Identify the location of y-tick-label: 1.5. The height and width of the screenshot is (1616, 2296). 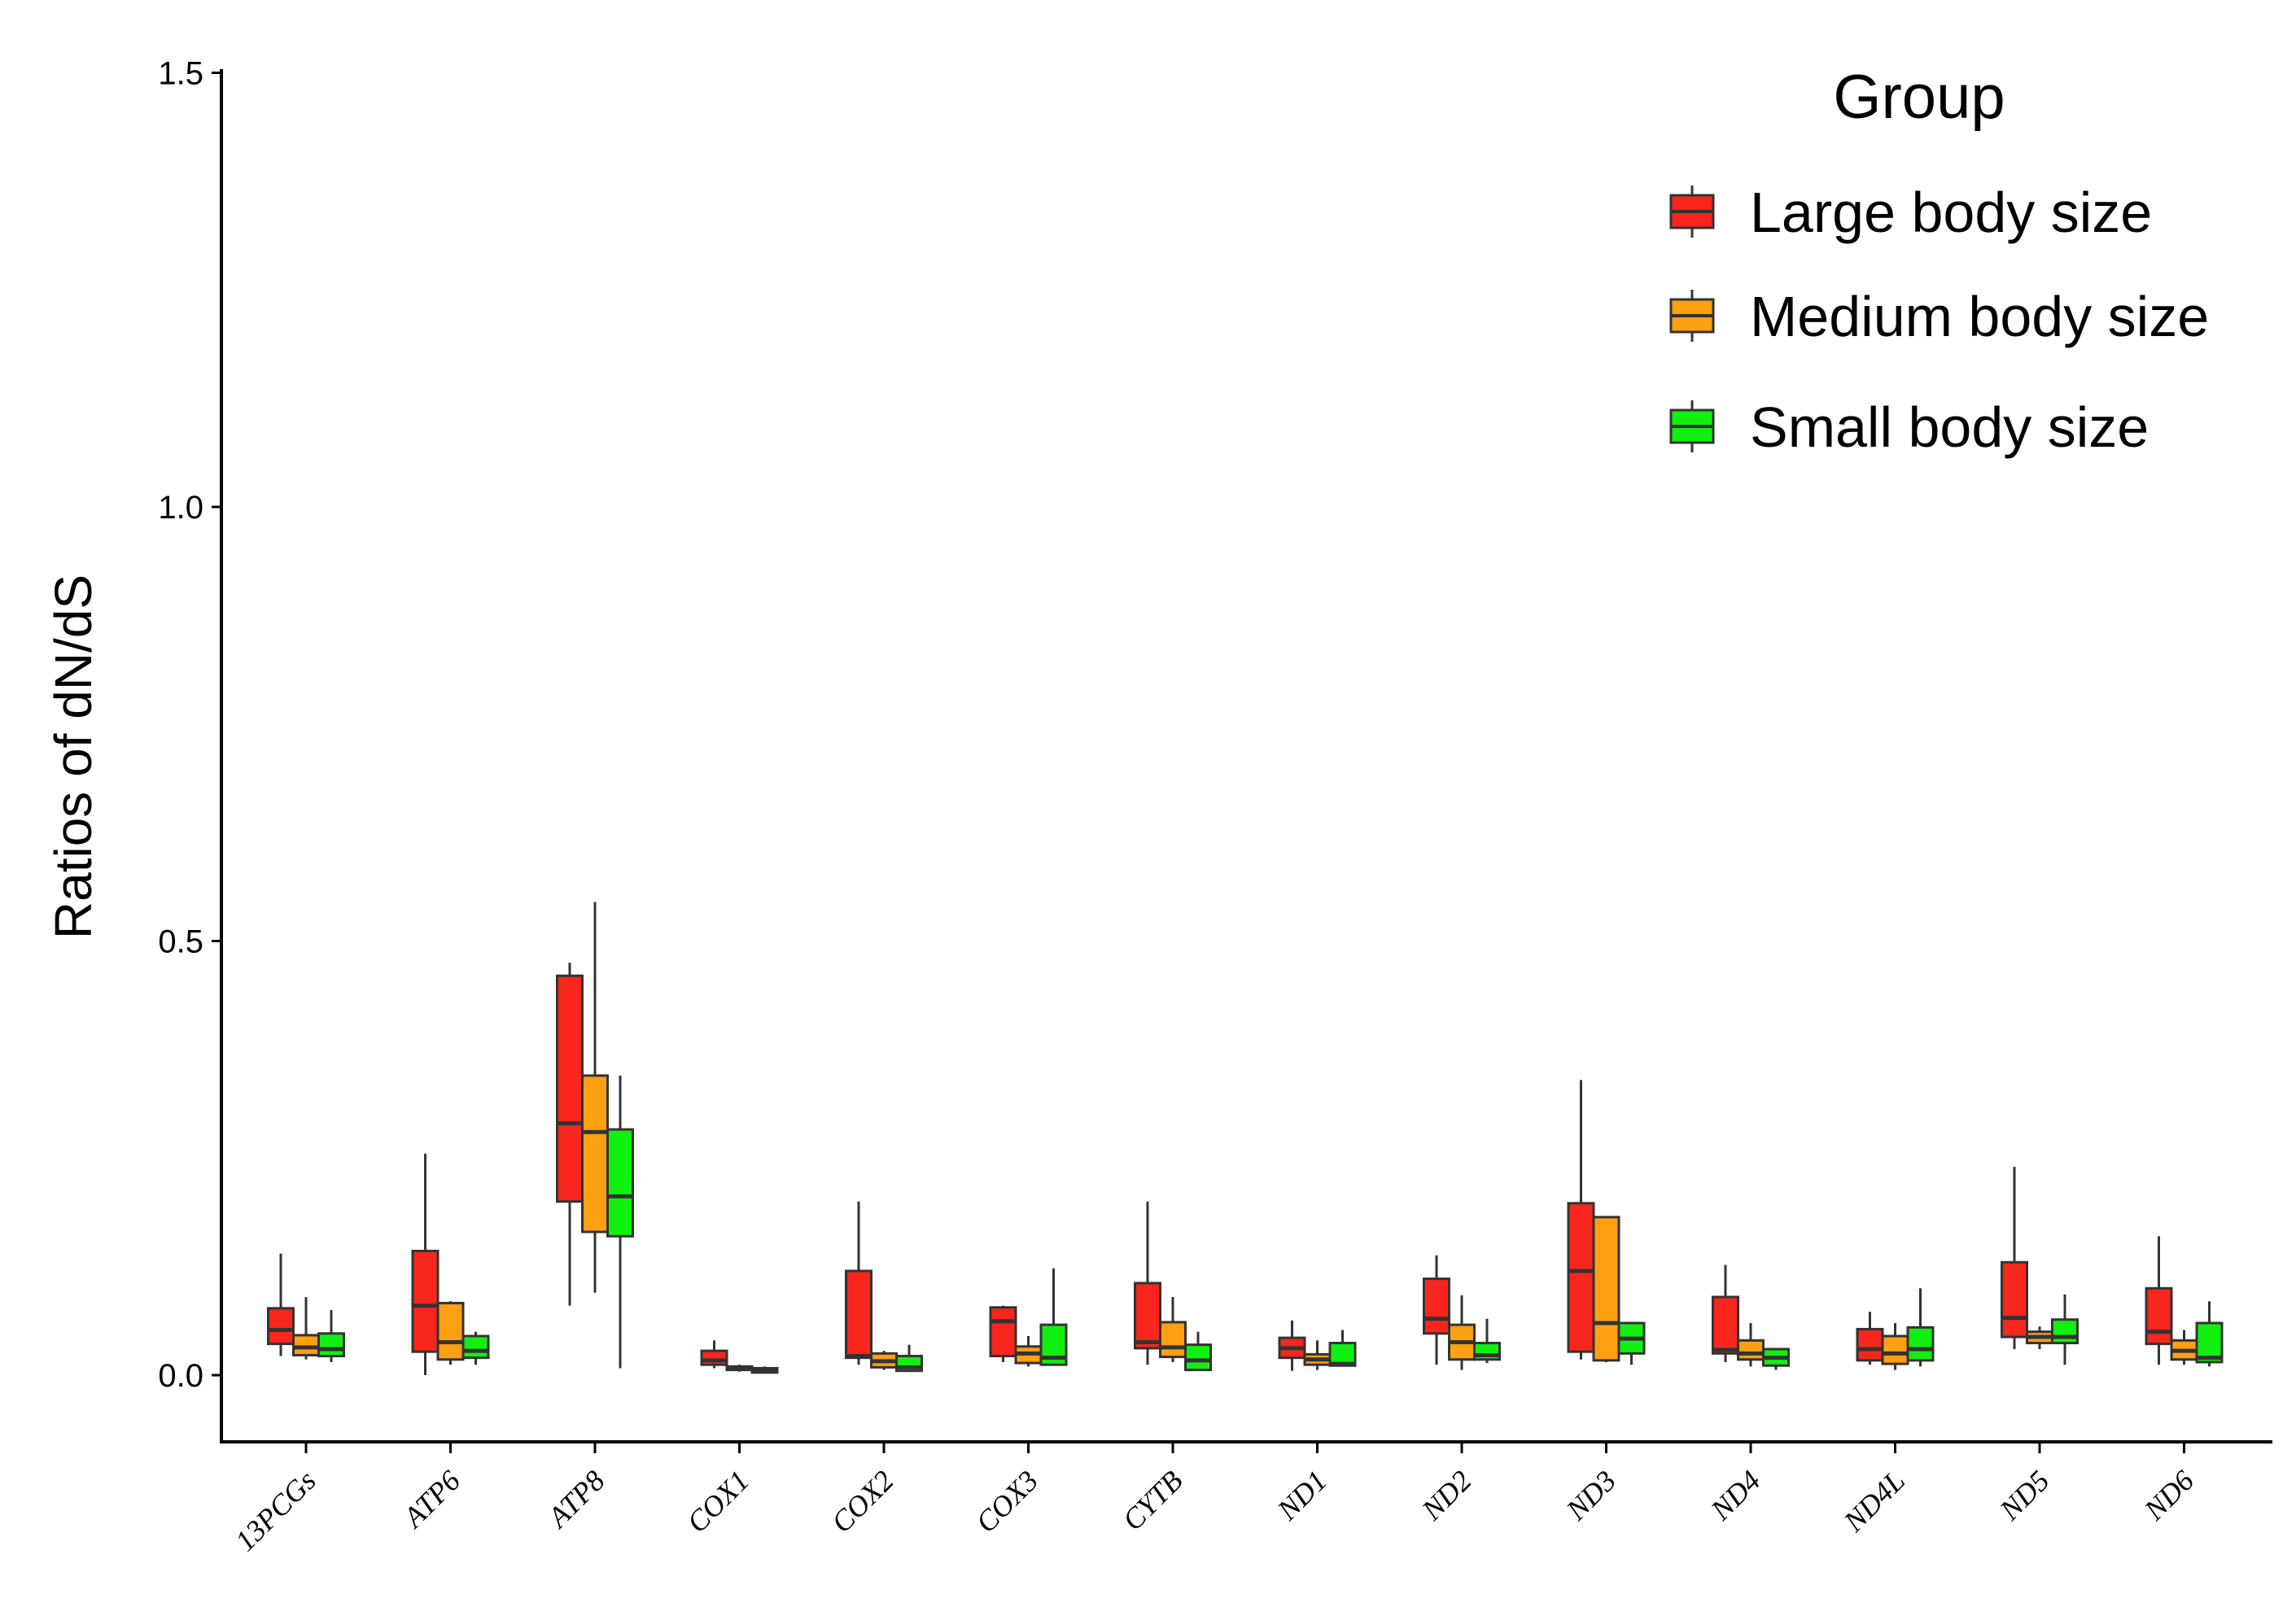
(180, 74).